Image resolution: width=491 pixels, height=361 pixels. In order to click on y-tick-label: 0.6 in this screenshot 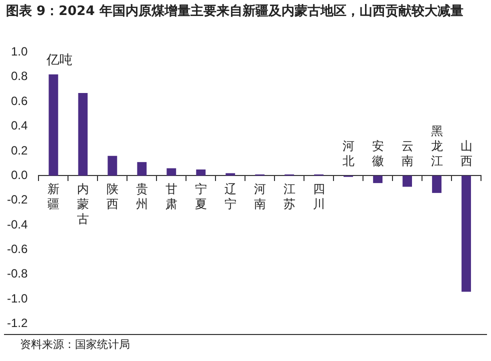, I will do `click(19, 101)`.